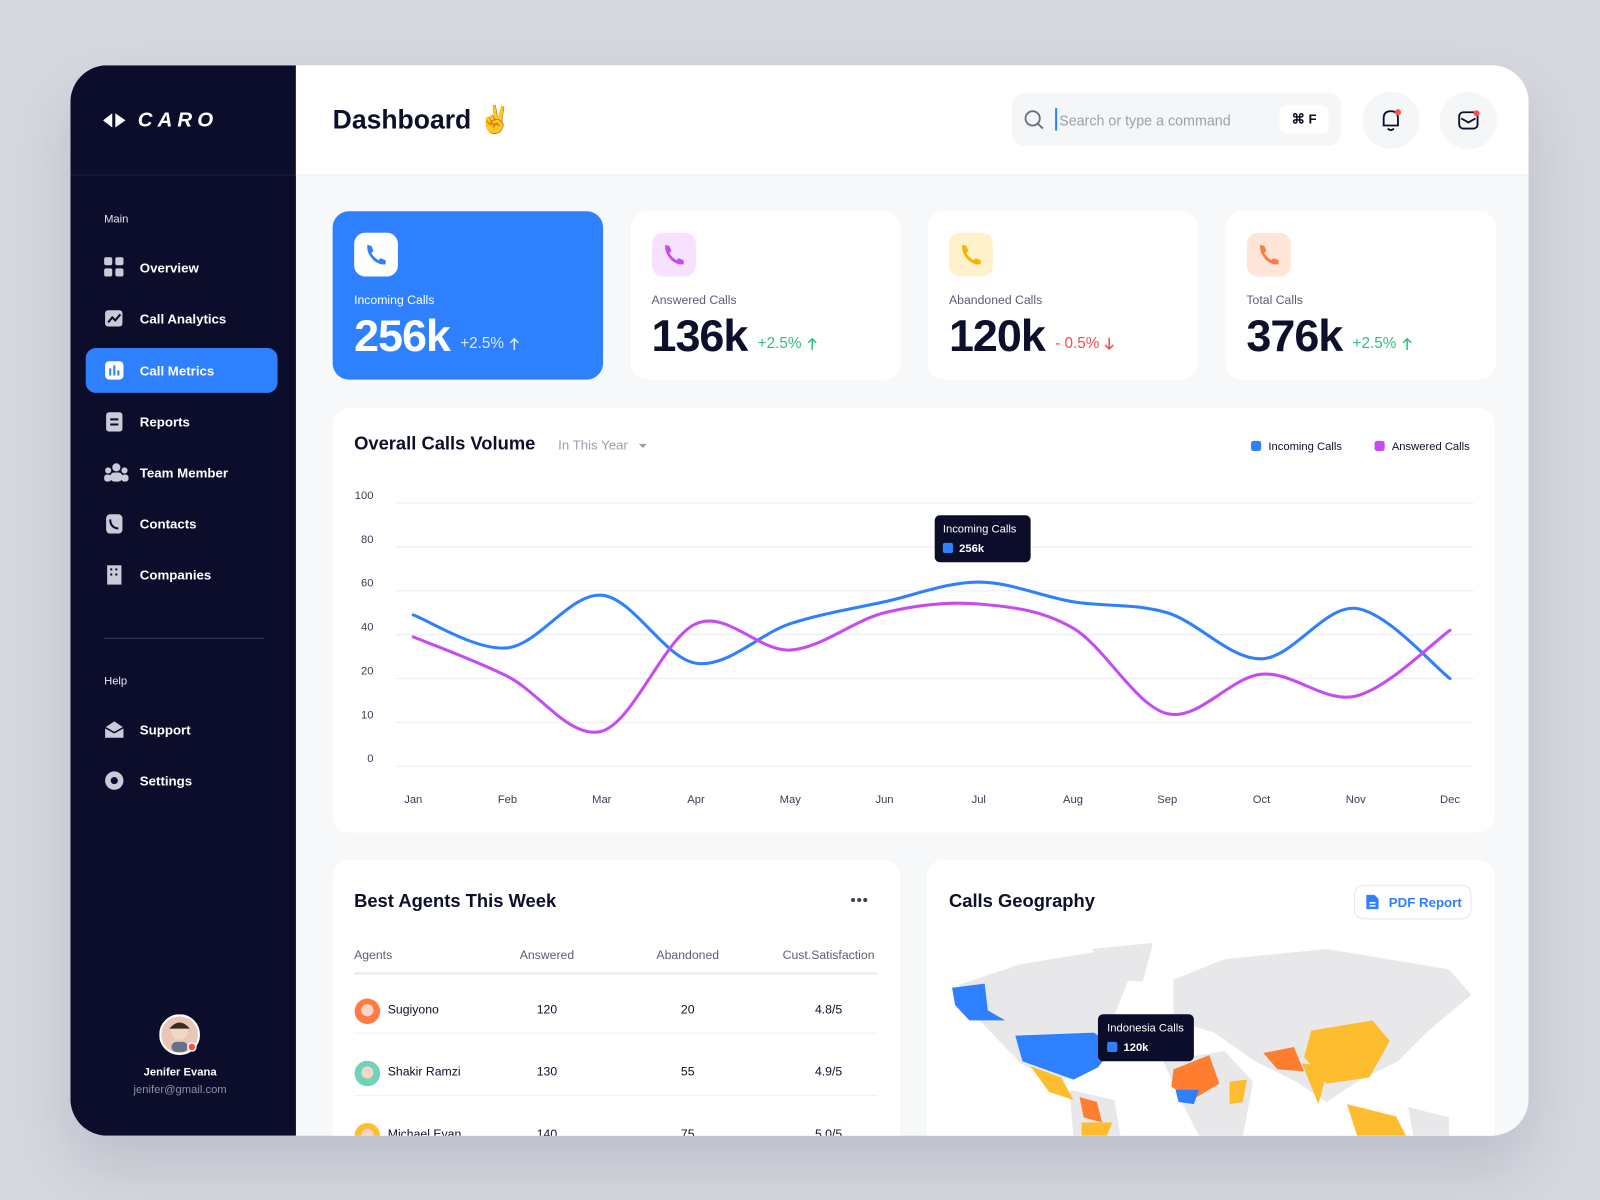 This screenshot has width=1600, height=1200. What do you see at coordinates (997, 336) in the screenshot?
I see `stat-value: 120k` at bounding box center [997, 336].